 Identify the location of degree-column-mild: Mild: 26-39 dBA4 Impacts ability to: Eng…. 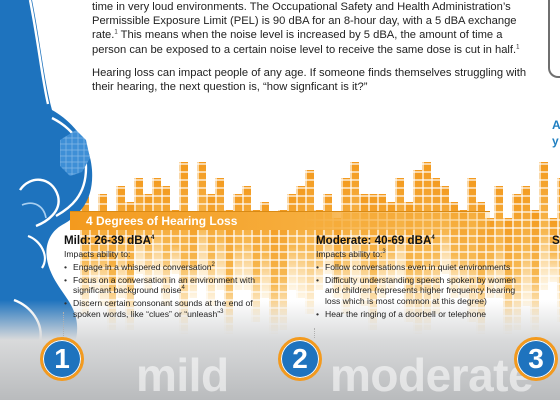
(169, 277).